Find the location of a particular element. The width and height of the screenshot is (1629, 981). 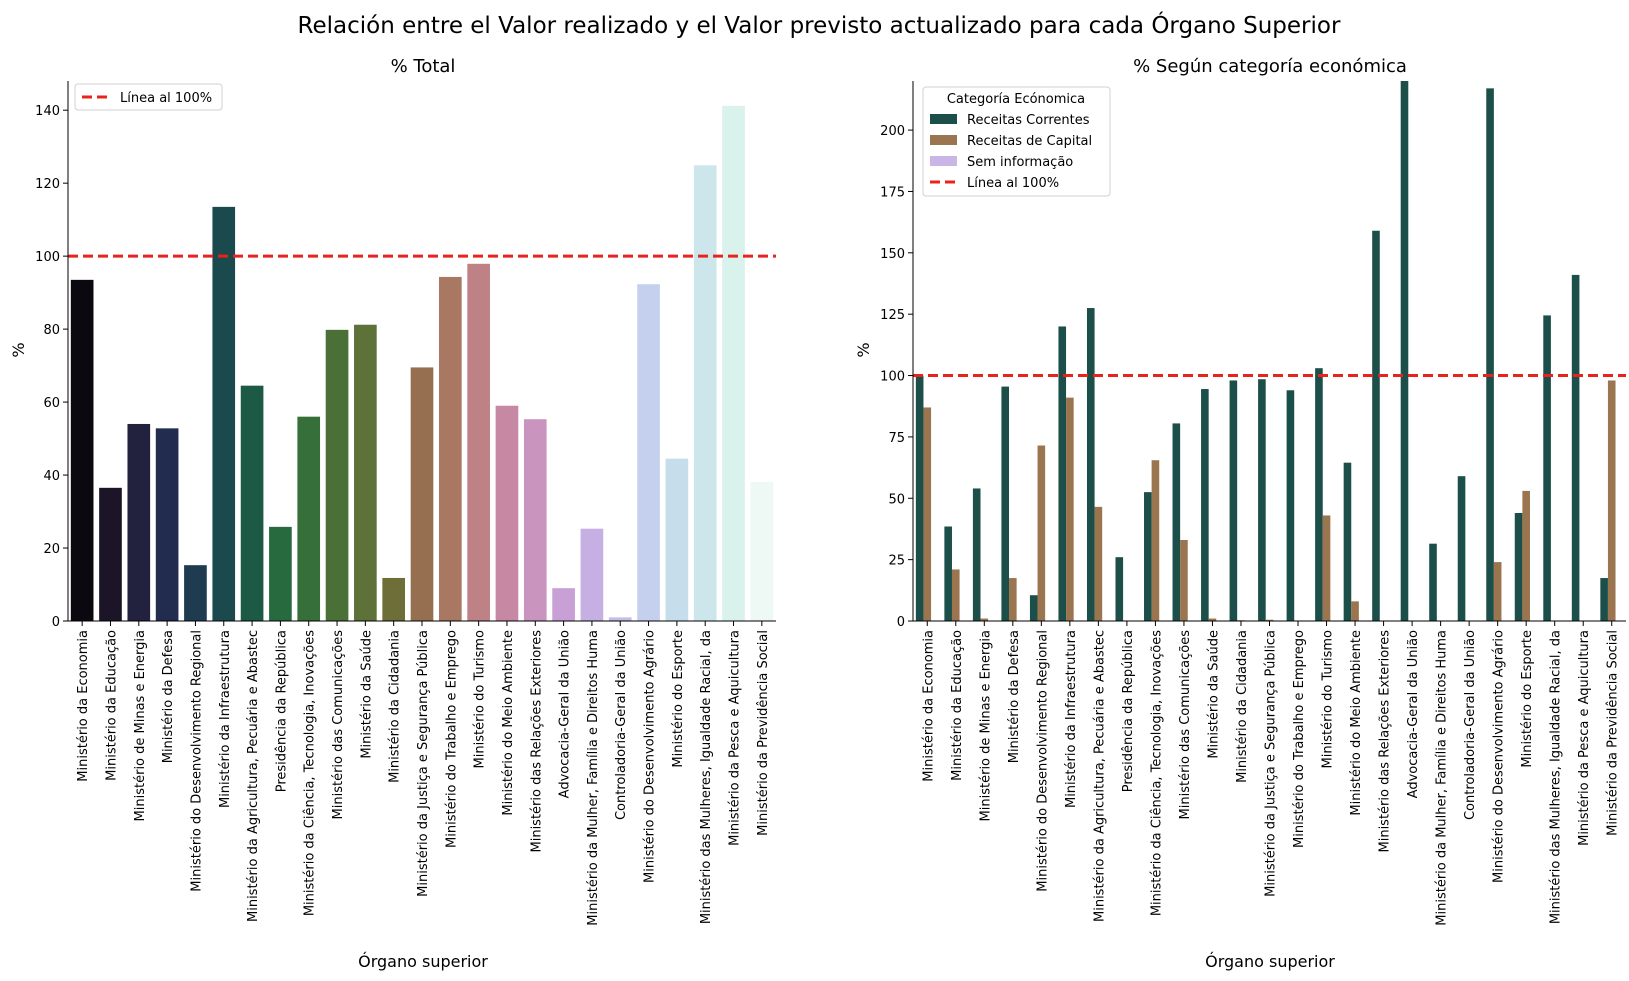

x-tick-label: Ministério das Comunicações is located at coordinates (338, 725).